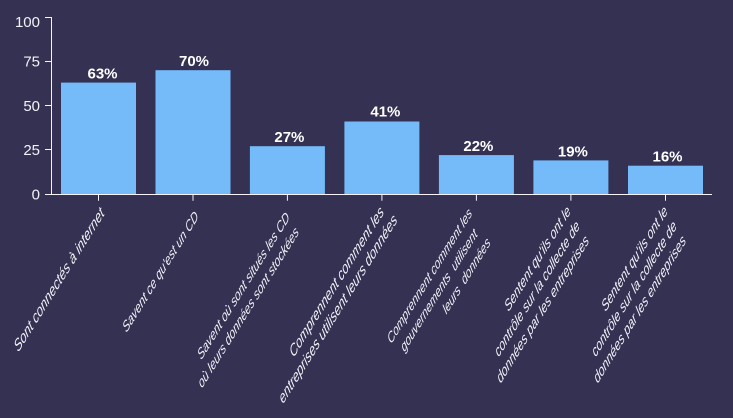  What do you see at coordinates (667, 157) in the screenshot?
I see `svg-text: 16%` at bounding box center [667, 157].